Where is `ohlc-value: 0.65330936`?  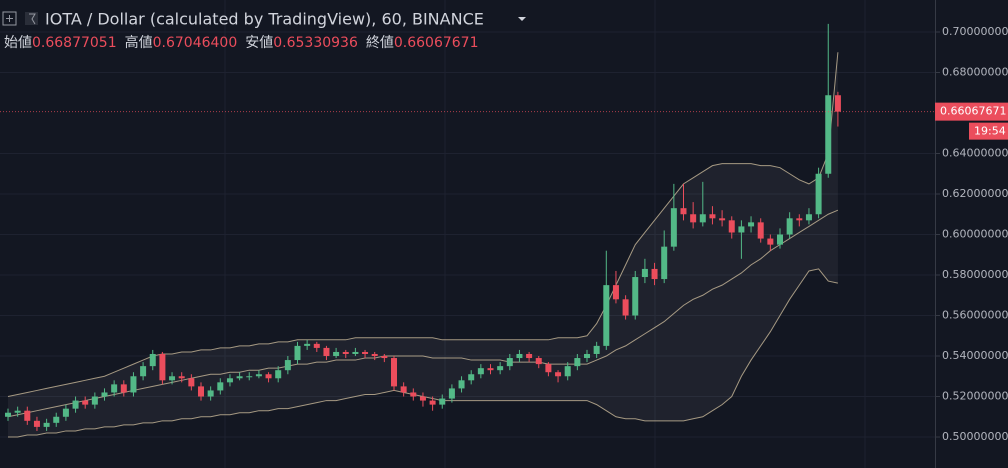 ohlc-value: 0.65330936 is located at coordinates (315, 43).